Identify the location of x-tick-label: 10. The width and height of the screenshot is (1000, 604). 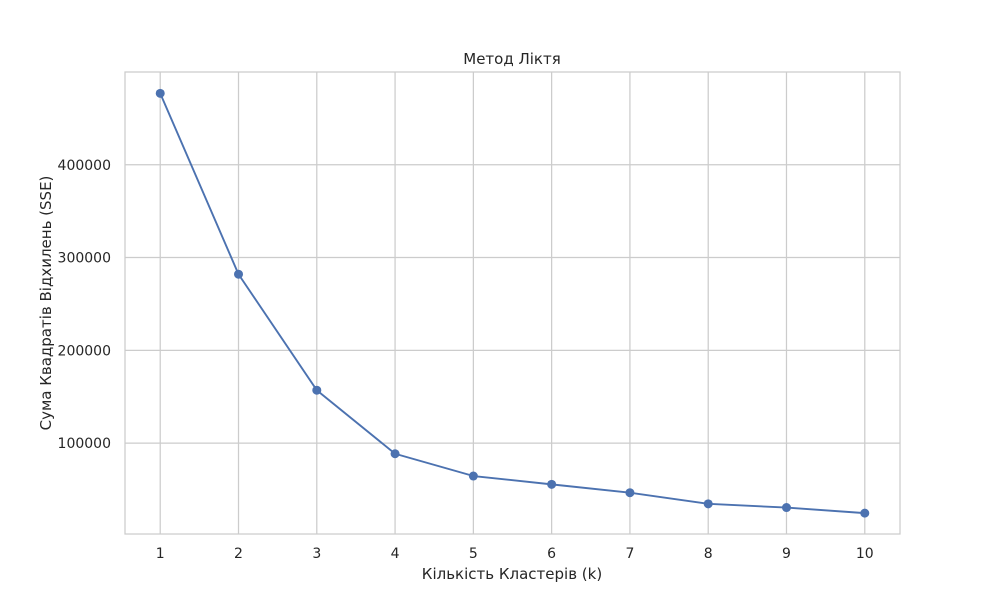
(865, 554).